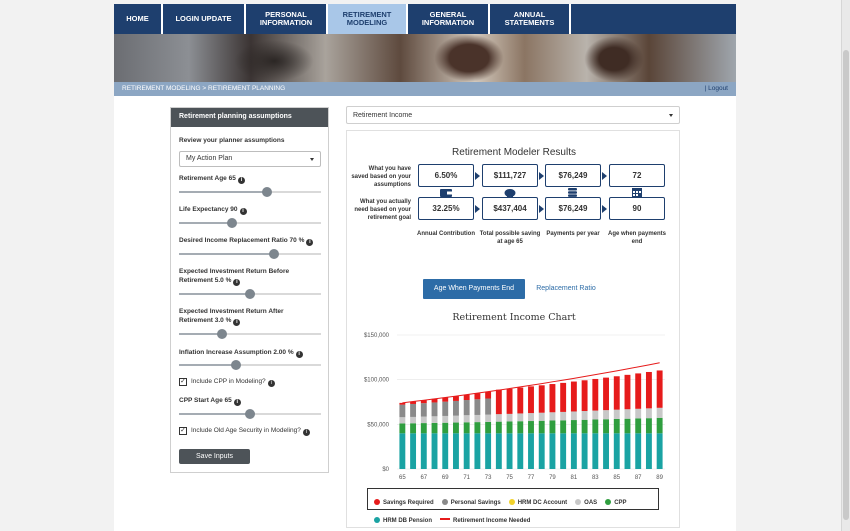 Image resolution: width=850 pixels, height=531 pixels. I want to click on cpp-start-label: CPP Start Age 65 i, so click(210, 401).